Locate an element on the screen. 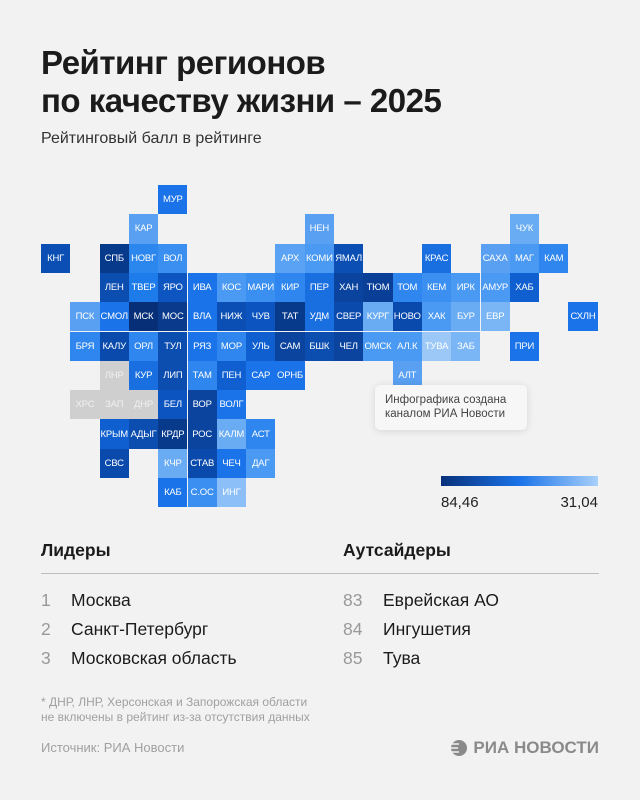 The height and width of the screenshot is (800, 640). region-tile: ИРК is located at coordinates (466, 287).